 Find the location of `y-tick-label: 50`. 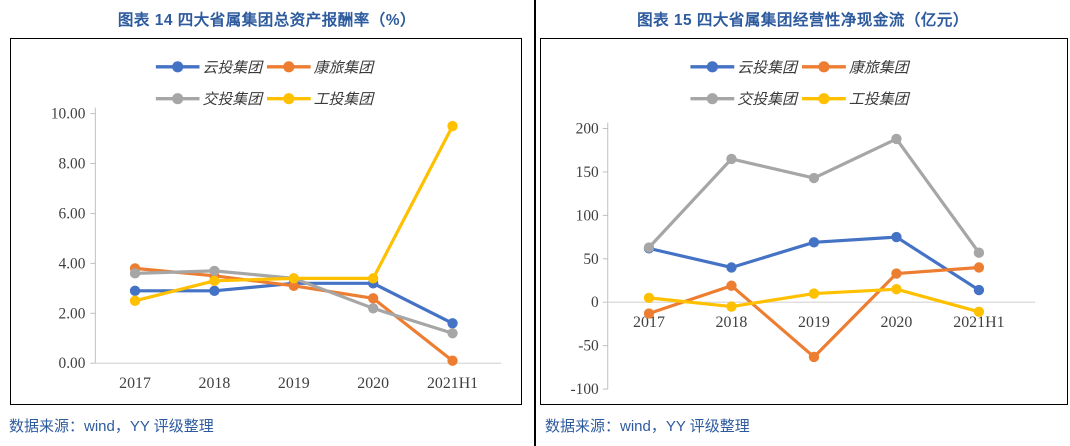

y-tick-label: 50 is located at coordinates (591, 259).